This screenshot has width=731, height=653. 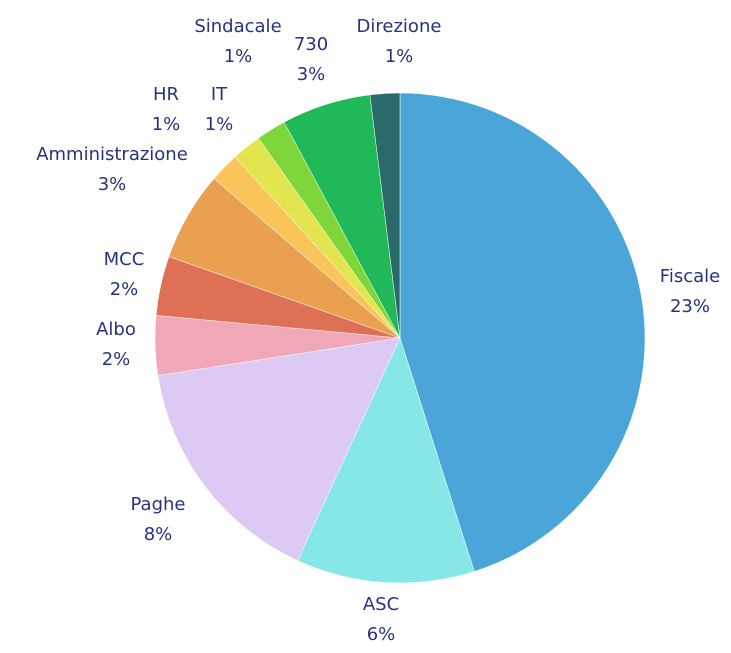 What do you see at coordinates (399, 26) in the screenshot?
I see `slice-label: Direzione` at bounding box center [399, 26].